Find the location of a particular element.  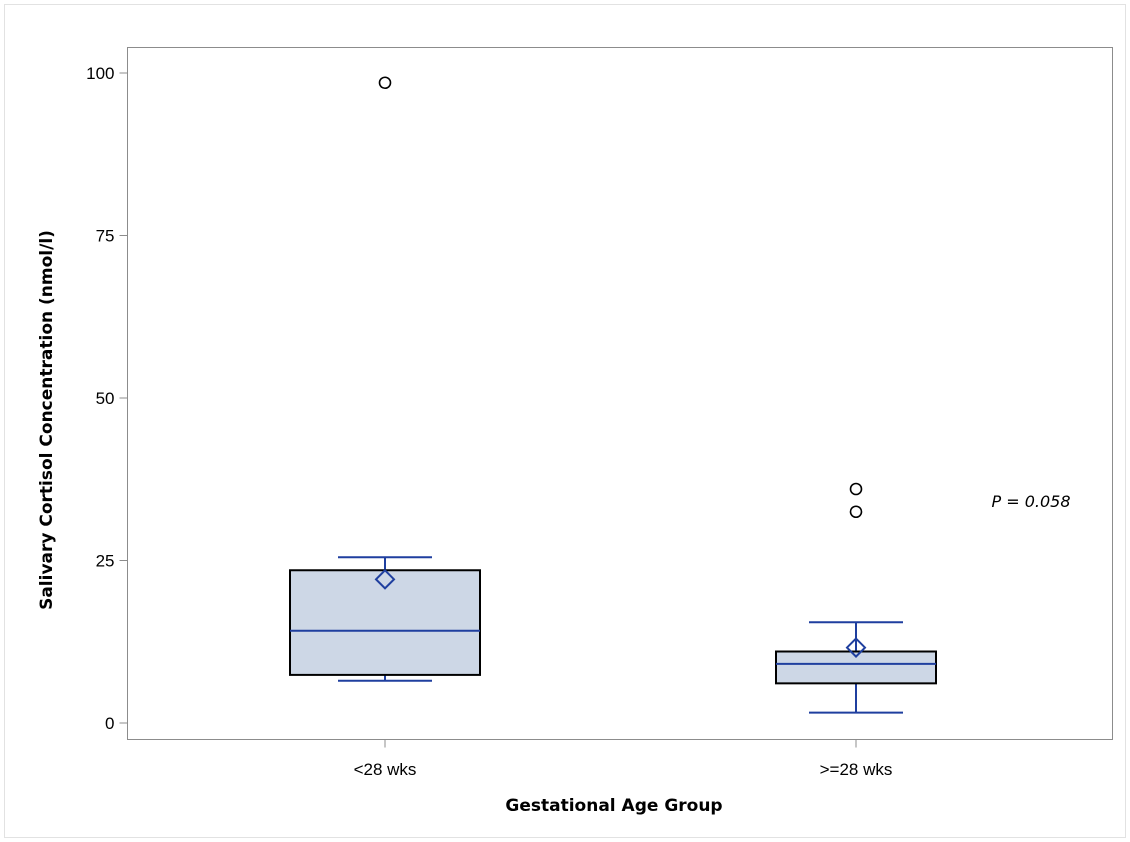

x-tick-label: <28 wks is located at coordinates (385, 769).